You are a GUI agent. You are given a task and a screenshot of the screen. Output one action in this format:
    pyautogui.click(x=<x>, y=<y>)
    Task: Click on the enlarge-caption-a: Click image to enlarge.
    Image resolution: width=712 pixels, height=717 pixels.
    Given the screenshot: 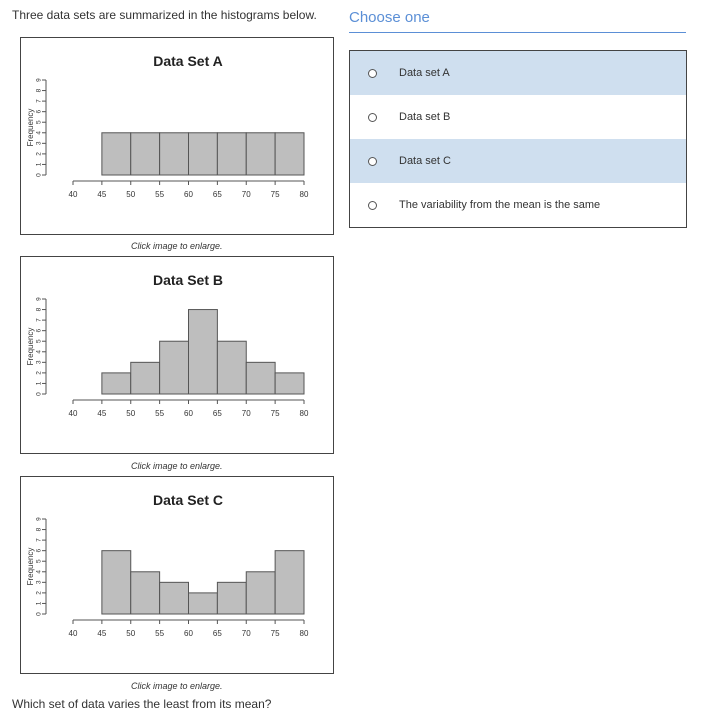 What is the action you would take?
    pyautogui.click(x=177, y=246)
    